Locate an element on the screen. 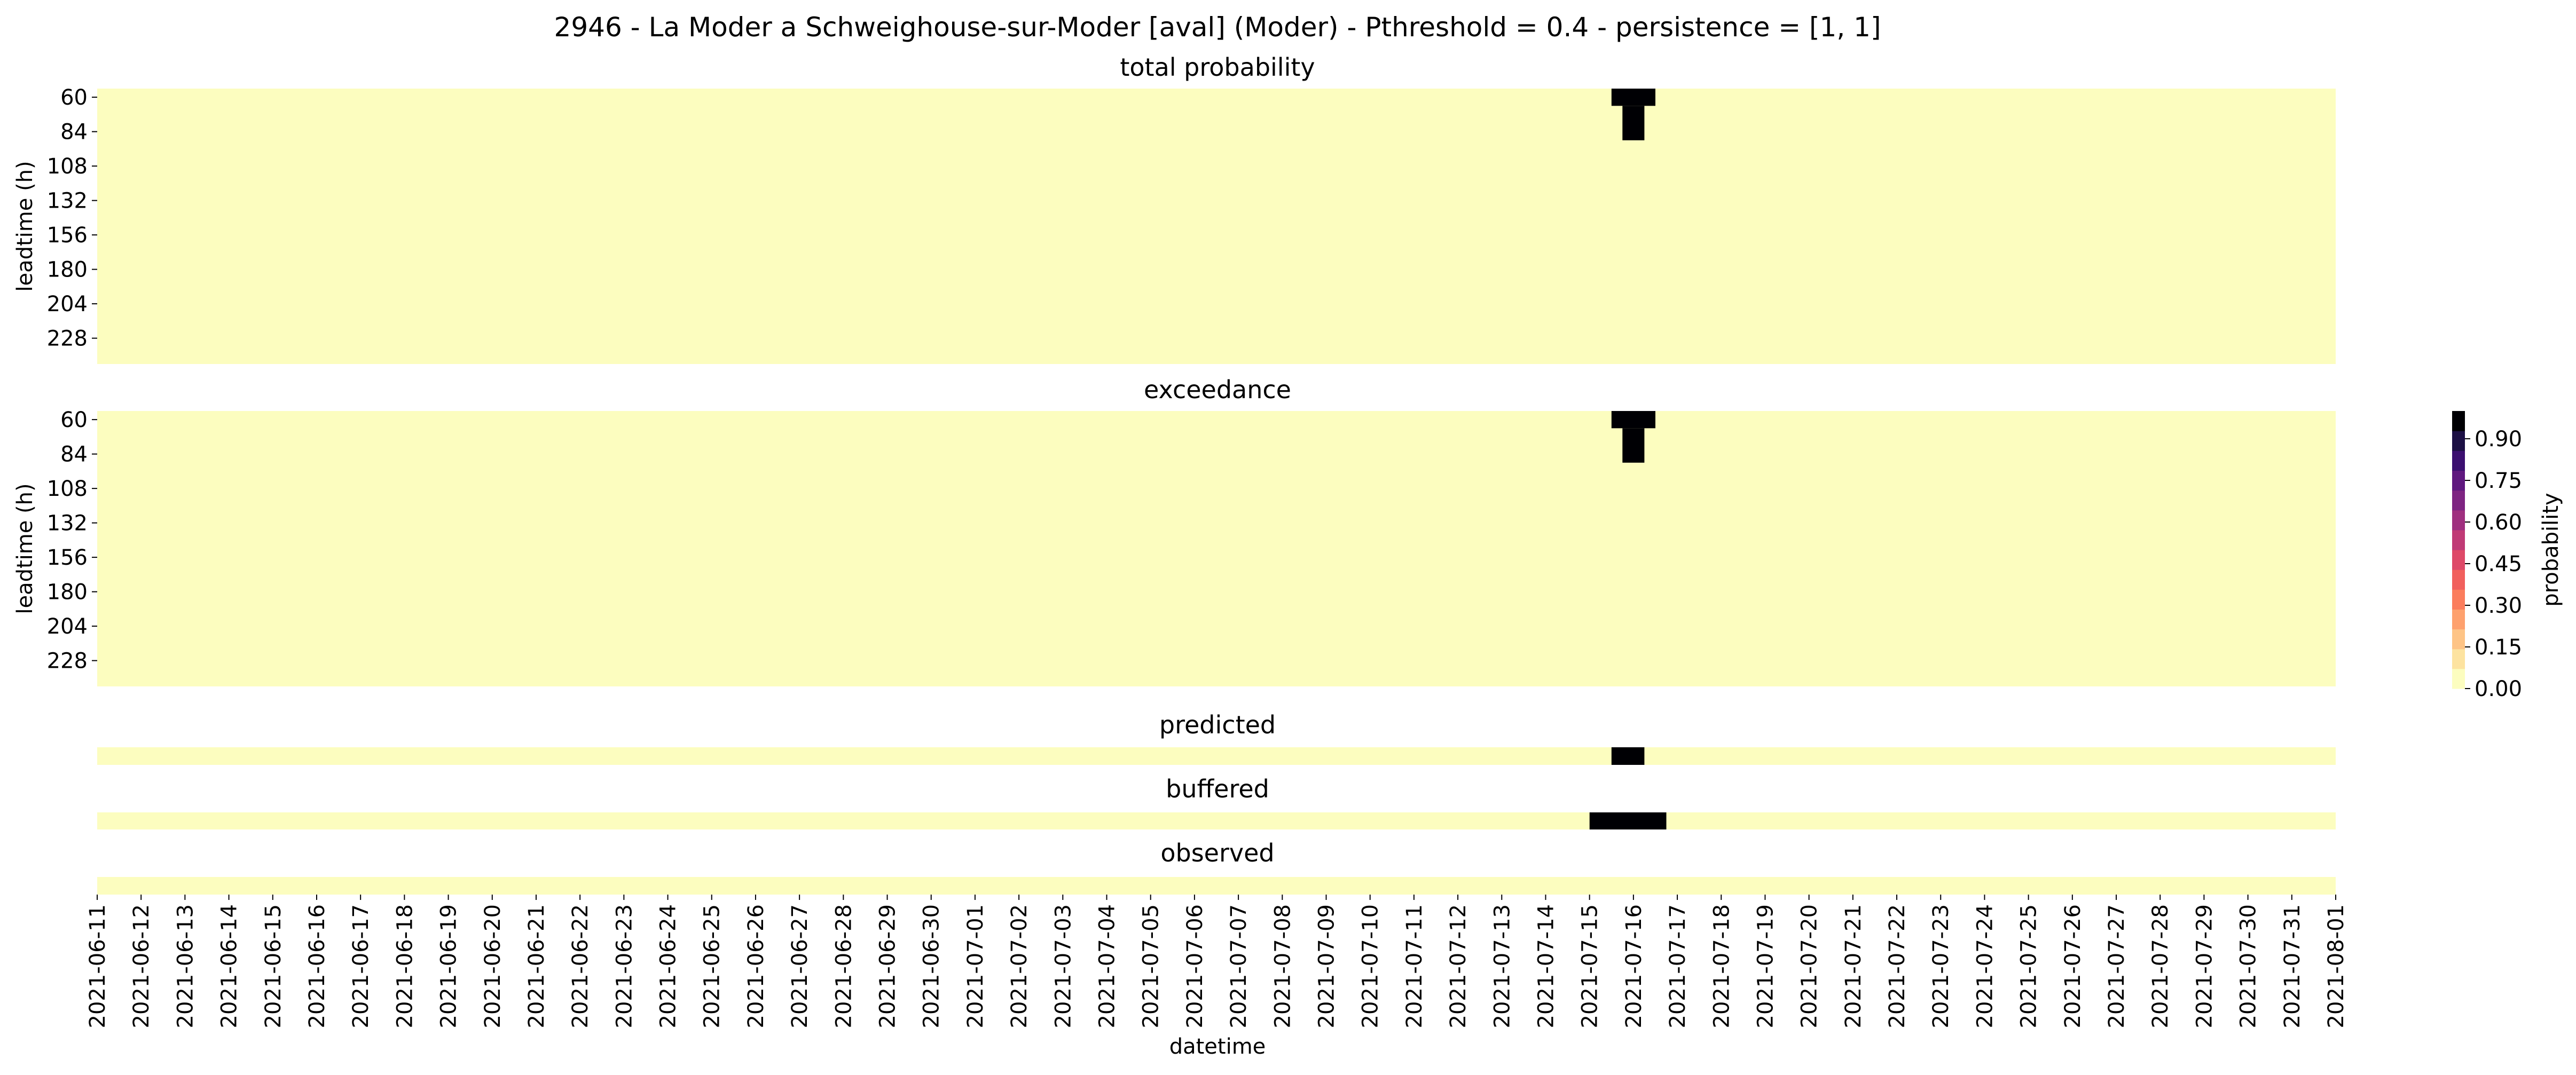  x-tick-label: 2021-06-21 is located at coordinates (536, 966).